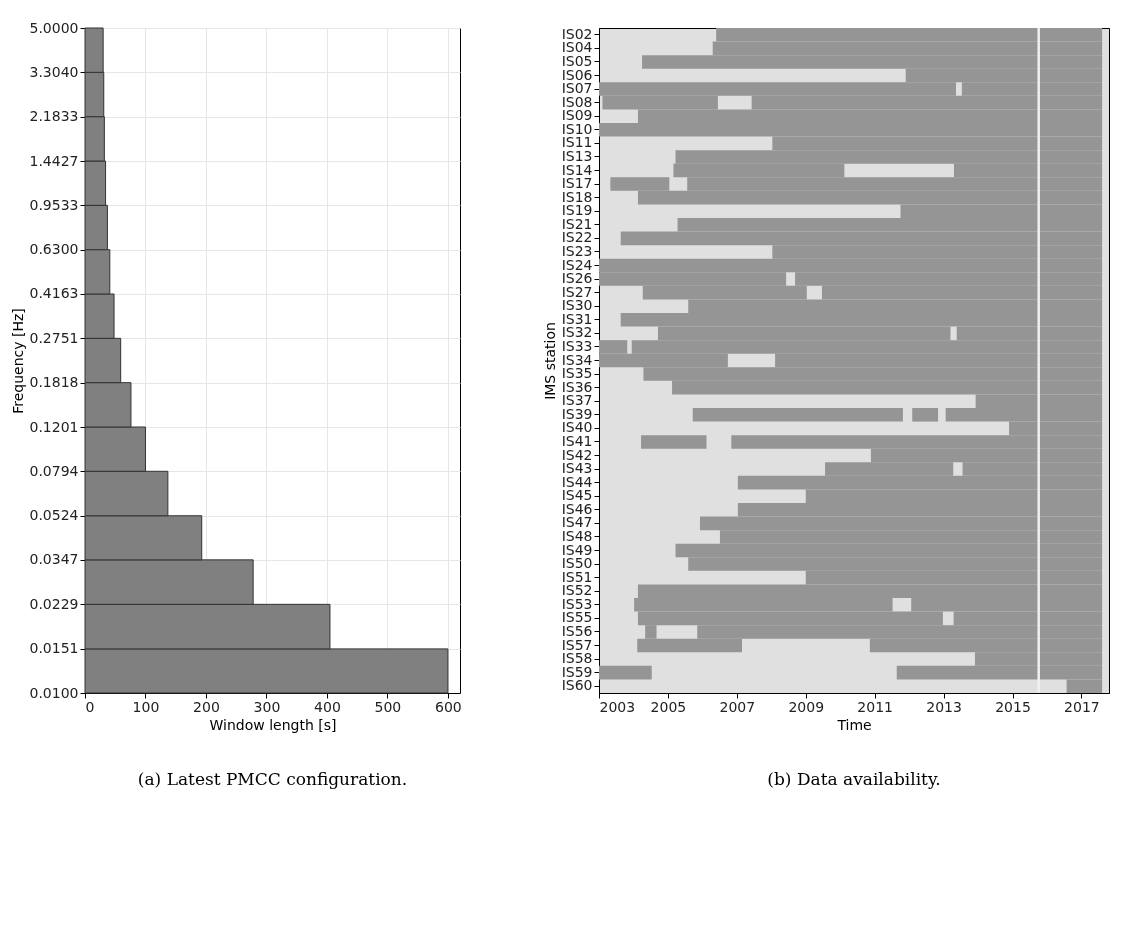 The image size is (1146, 952). I want to click on y-tick-label: IS49, so click(577, 549).